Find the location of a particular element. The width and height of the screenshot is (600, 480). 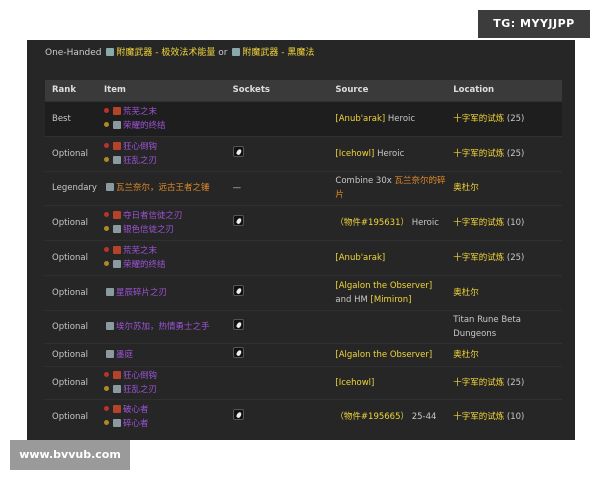

column-header-sockets: Sockets is located at coordinates (277, 90).